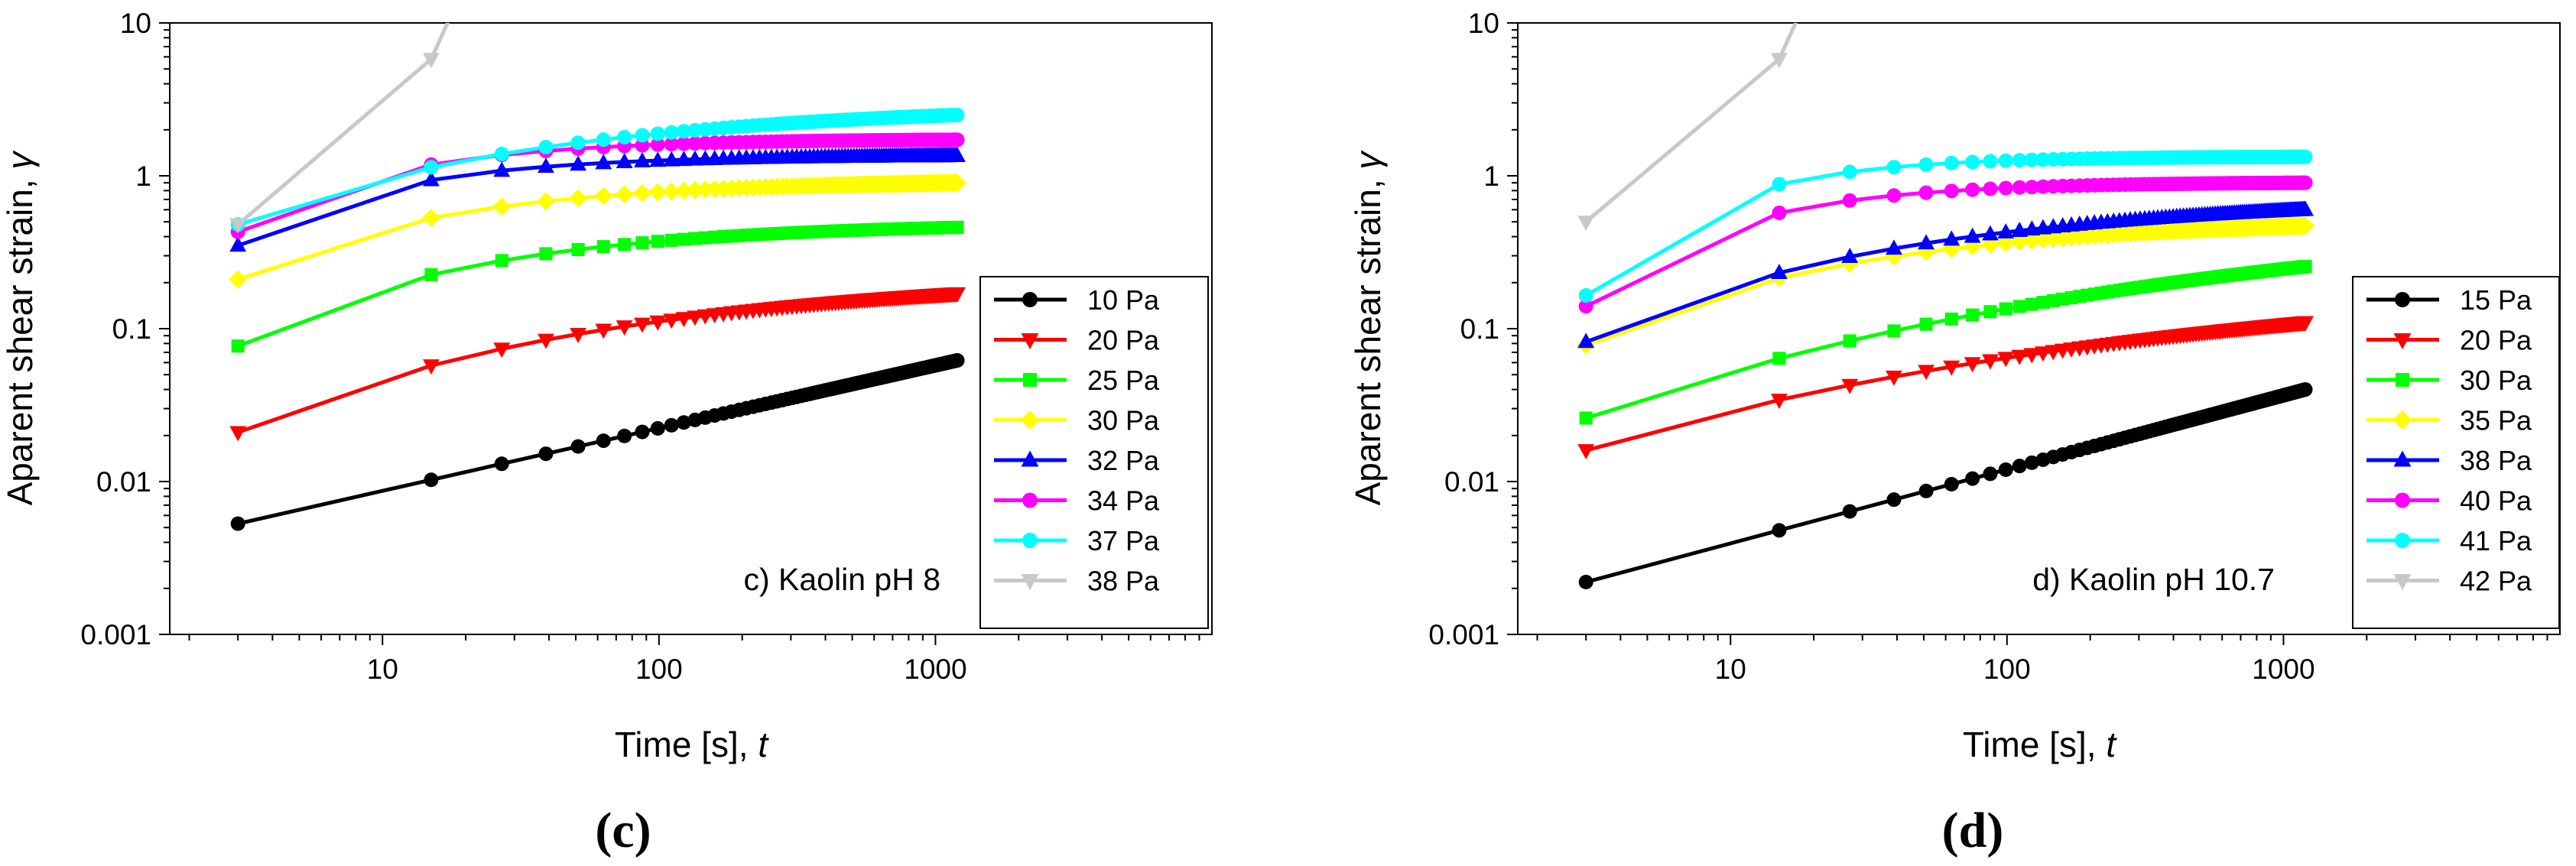  Describe the element at coordinates (2449, 420) in the screenshot. I see `legend-item: 35 Pa` at that location.